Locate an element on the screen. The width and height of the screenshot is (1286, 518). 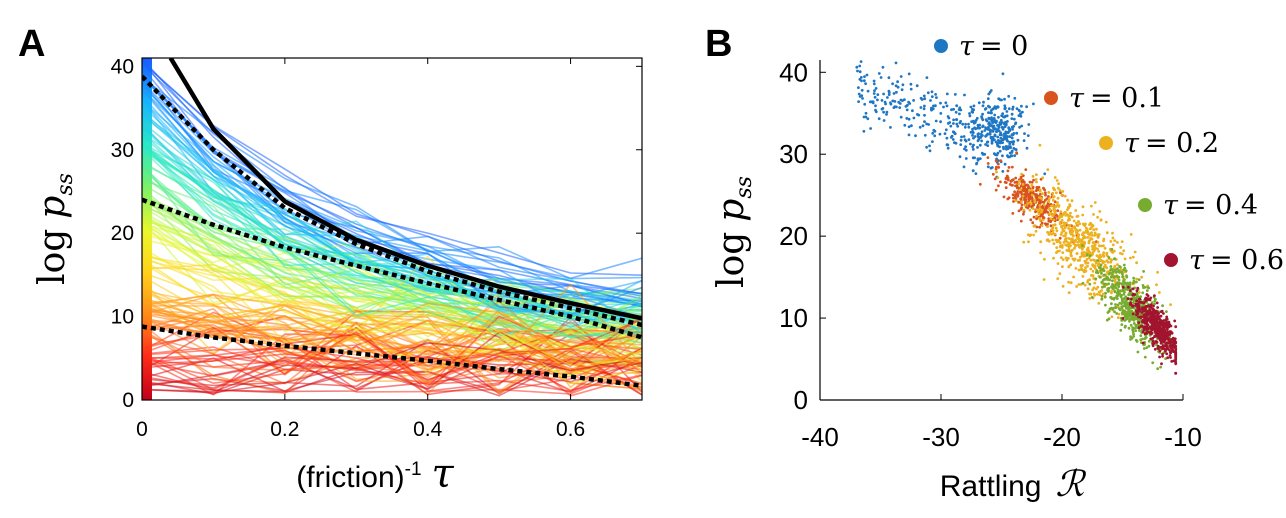
trajectory-line is located at coordinates (392, 241).